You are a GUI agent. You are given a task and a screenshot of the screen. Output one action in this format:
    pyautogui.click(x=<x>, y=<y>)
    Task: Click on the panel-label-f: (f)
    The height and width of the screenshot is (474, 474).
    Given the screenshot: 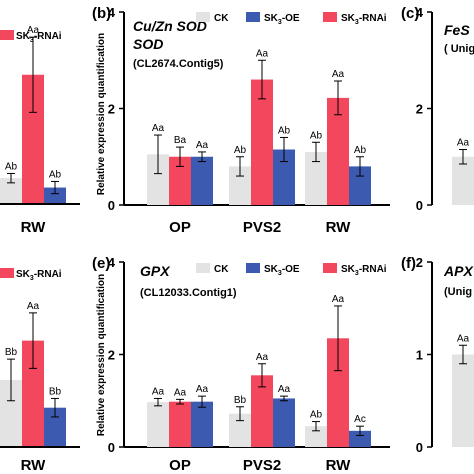 What is the action you would take?
    pyautogui.click(x=408, y=263)
    